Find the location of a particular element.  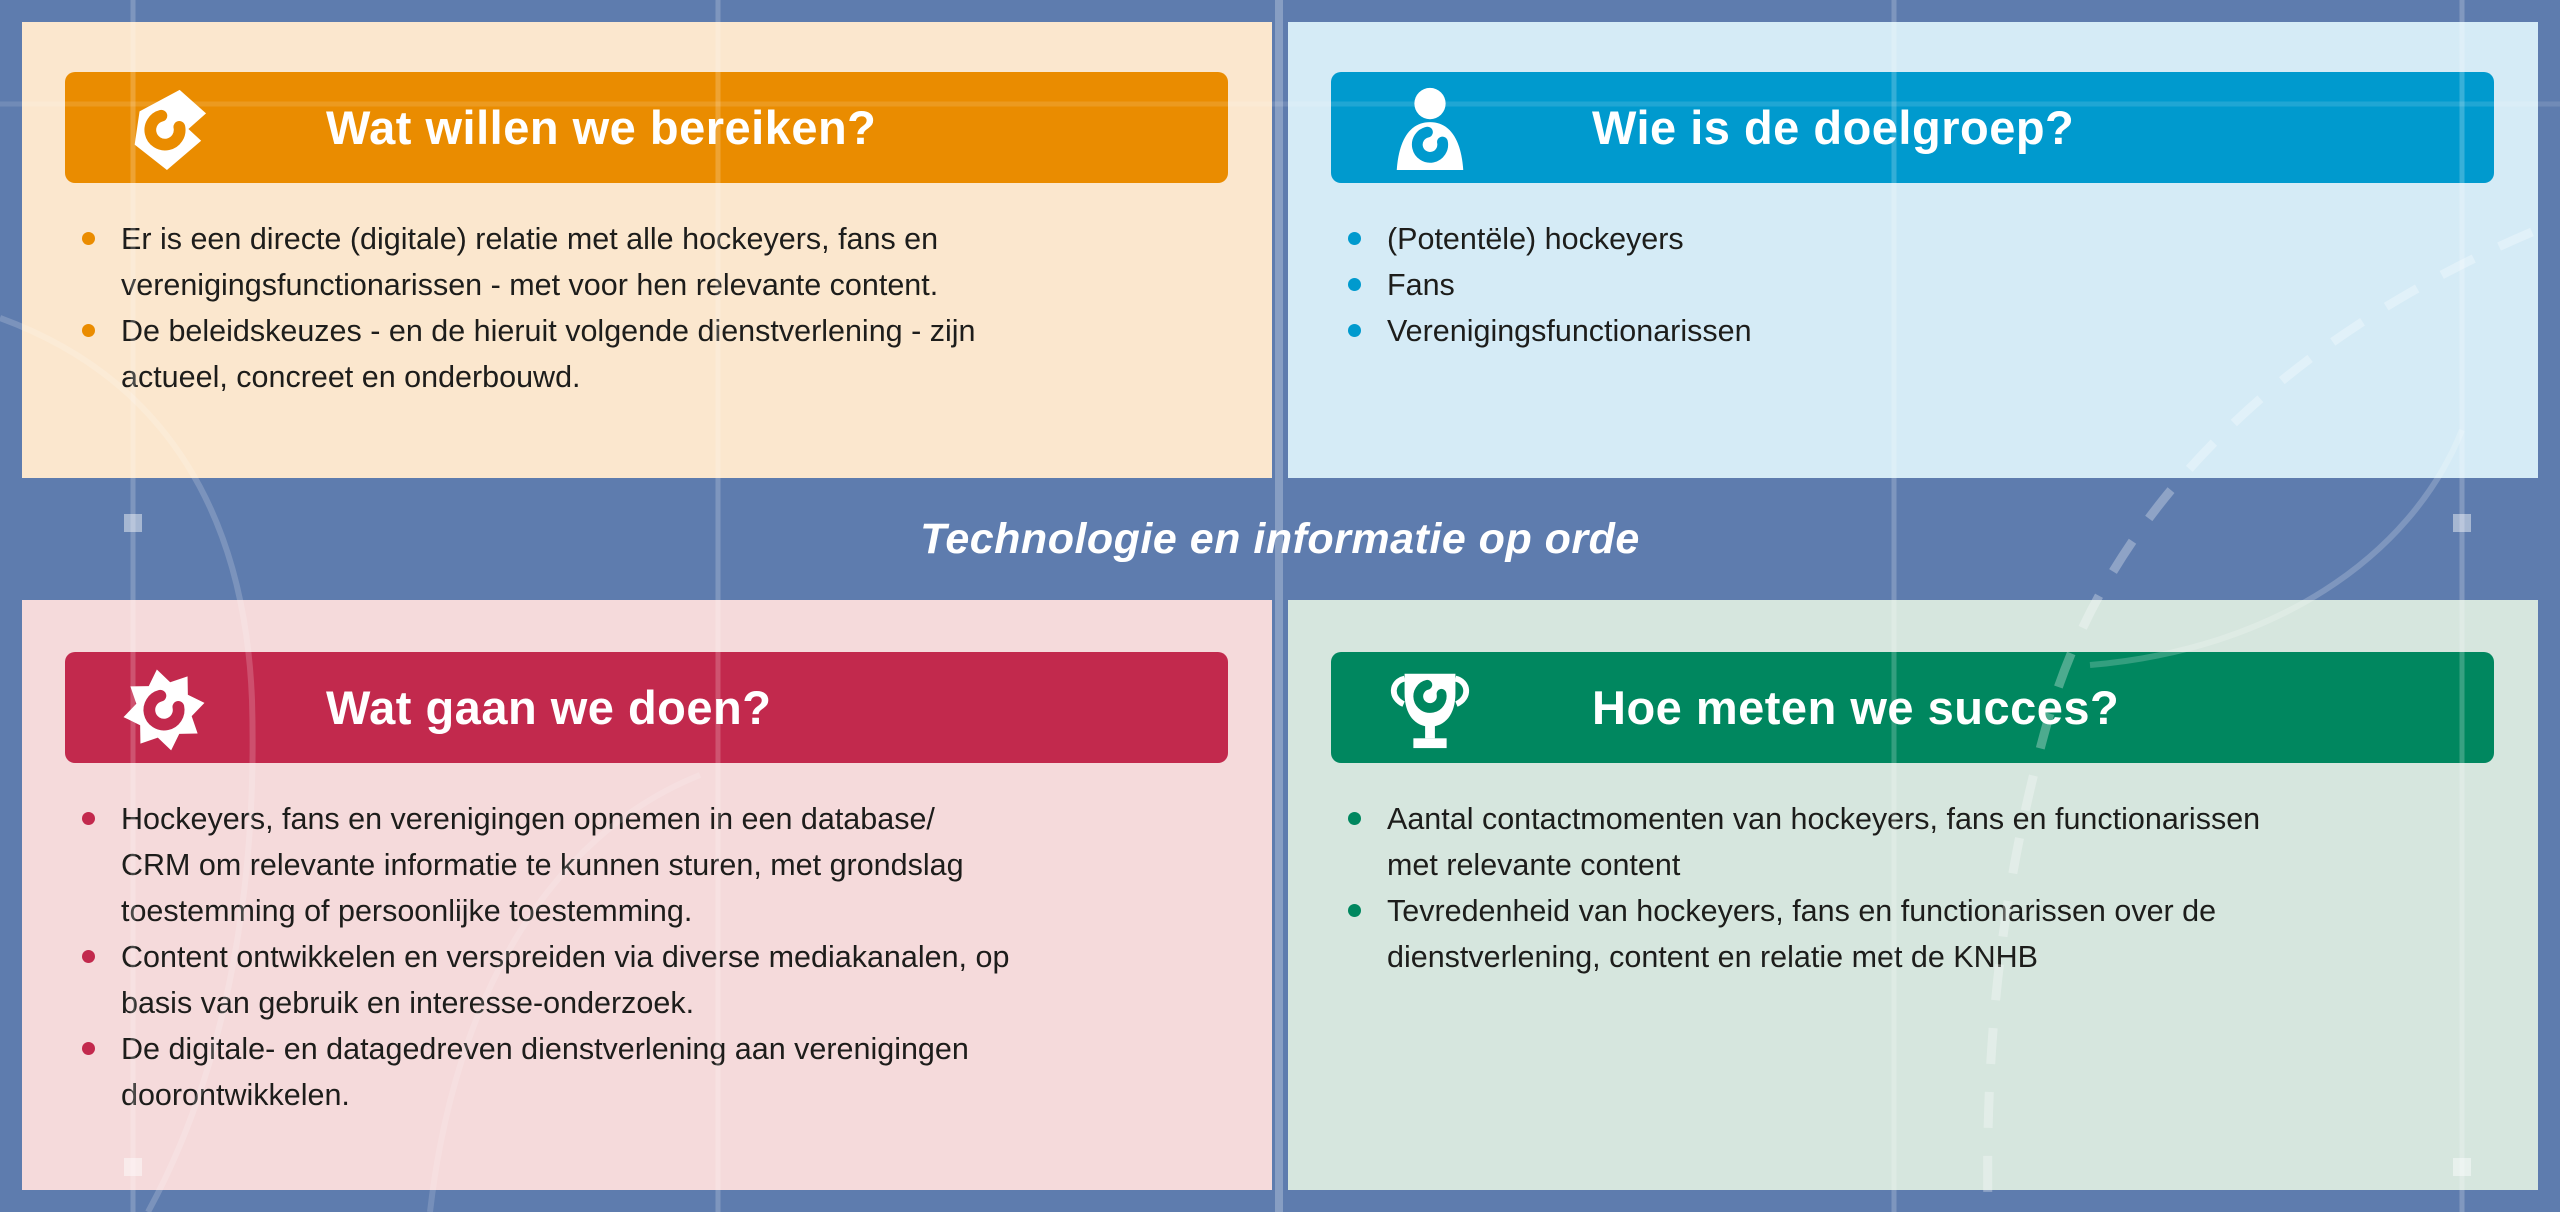

quadrant-doelgroep-header: Wie is de doelgroep? is located at coordinates (1912, 127).